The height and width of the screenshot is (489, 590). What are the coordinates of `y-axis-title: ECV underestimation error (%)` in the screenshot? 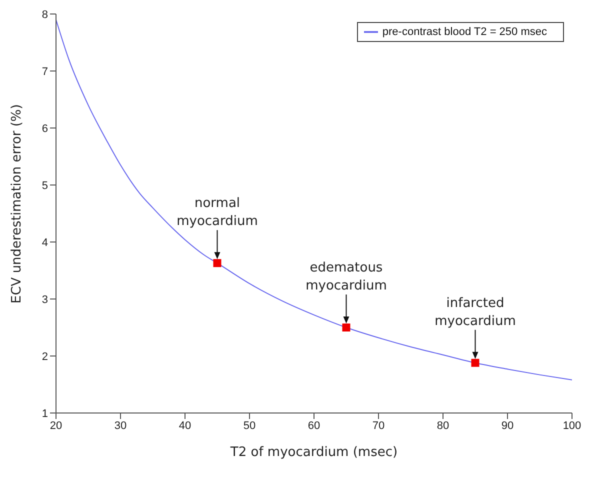 It's located at (17, 204).